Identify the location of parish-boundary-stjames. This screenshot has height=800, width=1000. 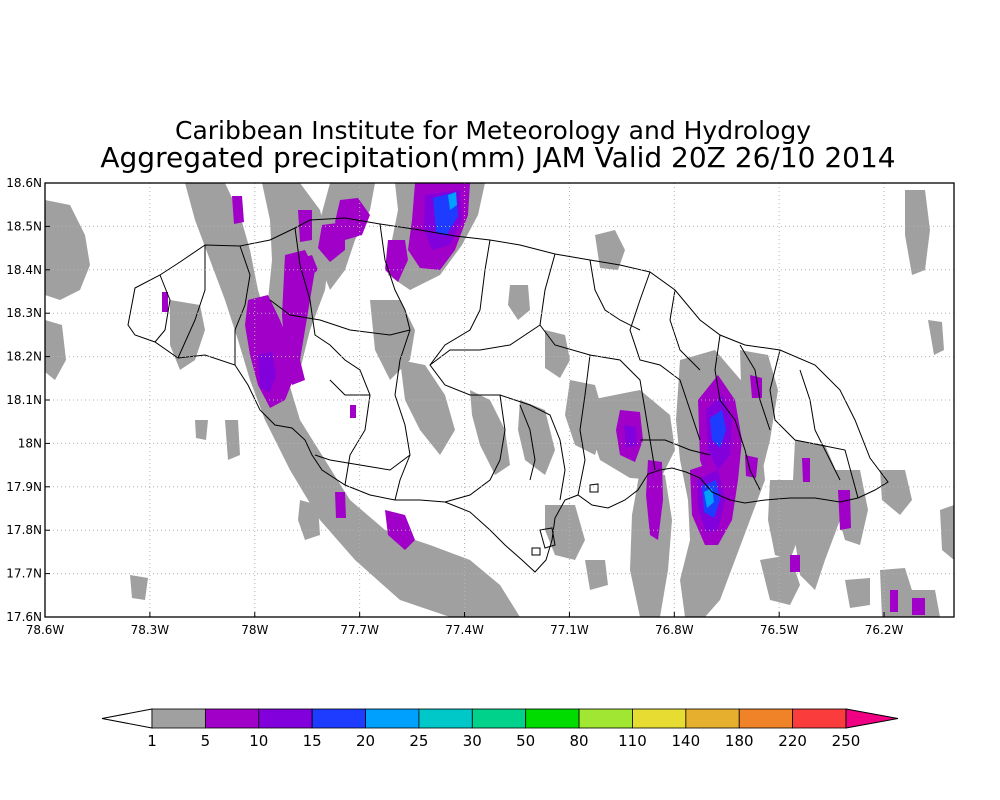
(332, 356).